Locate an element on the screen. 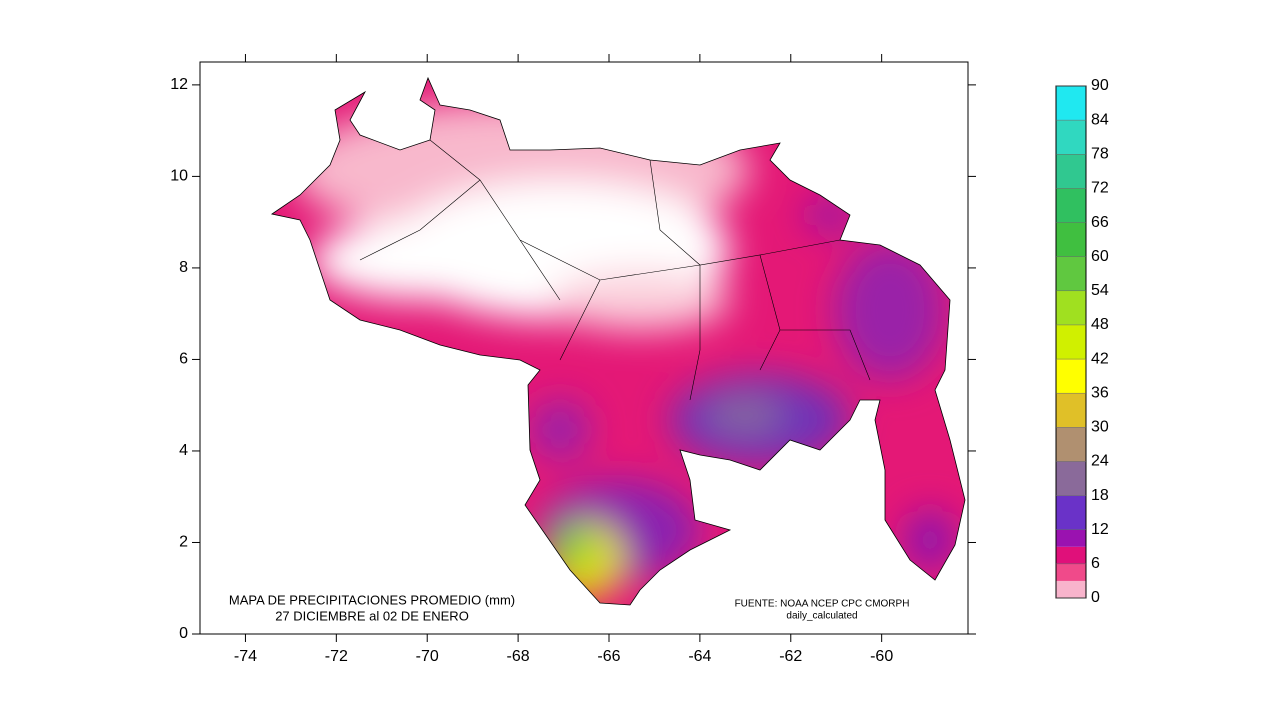 The width and height of the screenshot is (1280, 725). colorbar-label: 18 is located at coordinates (1100, 495).